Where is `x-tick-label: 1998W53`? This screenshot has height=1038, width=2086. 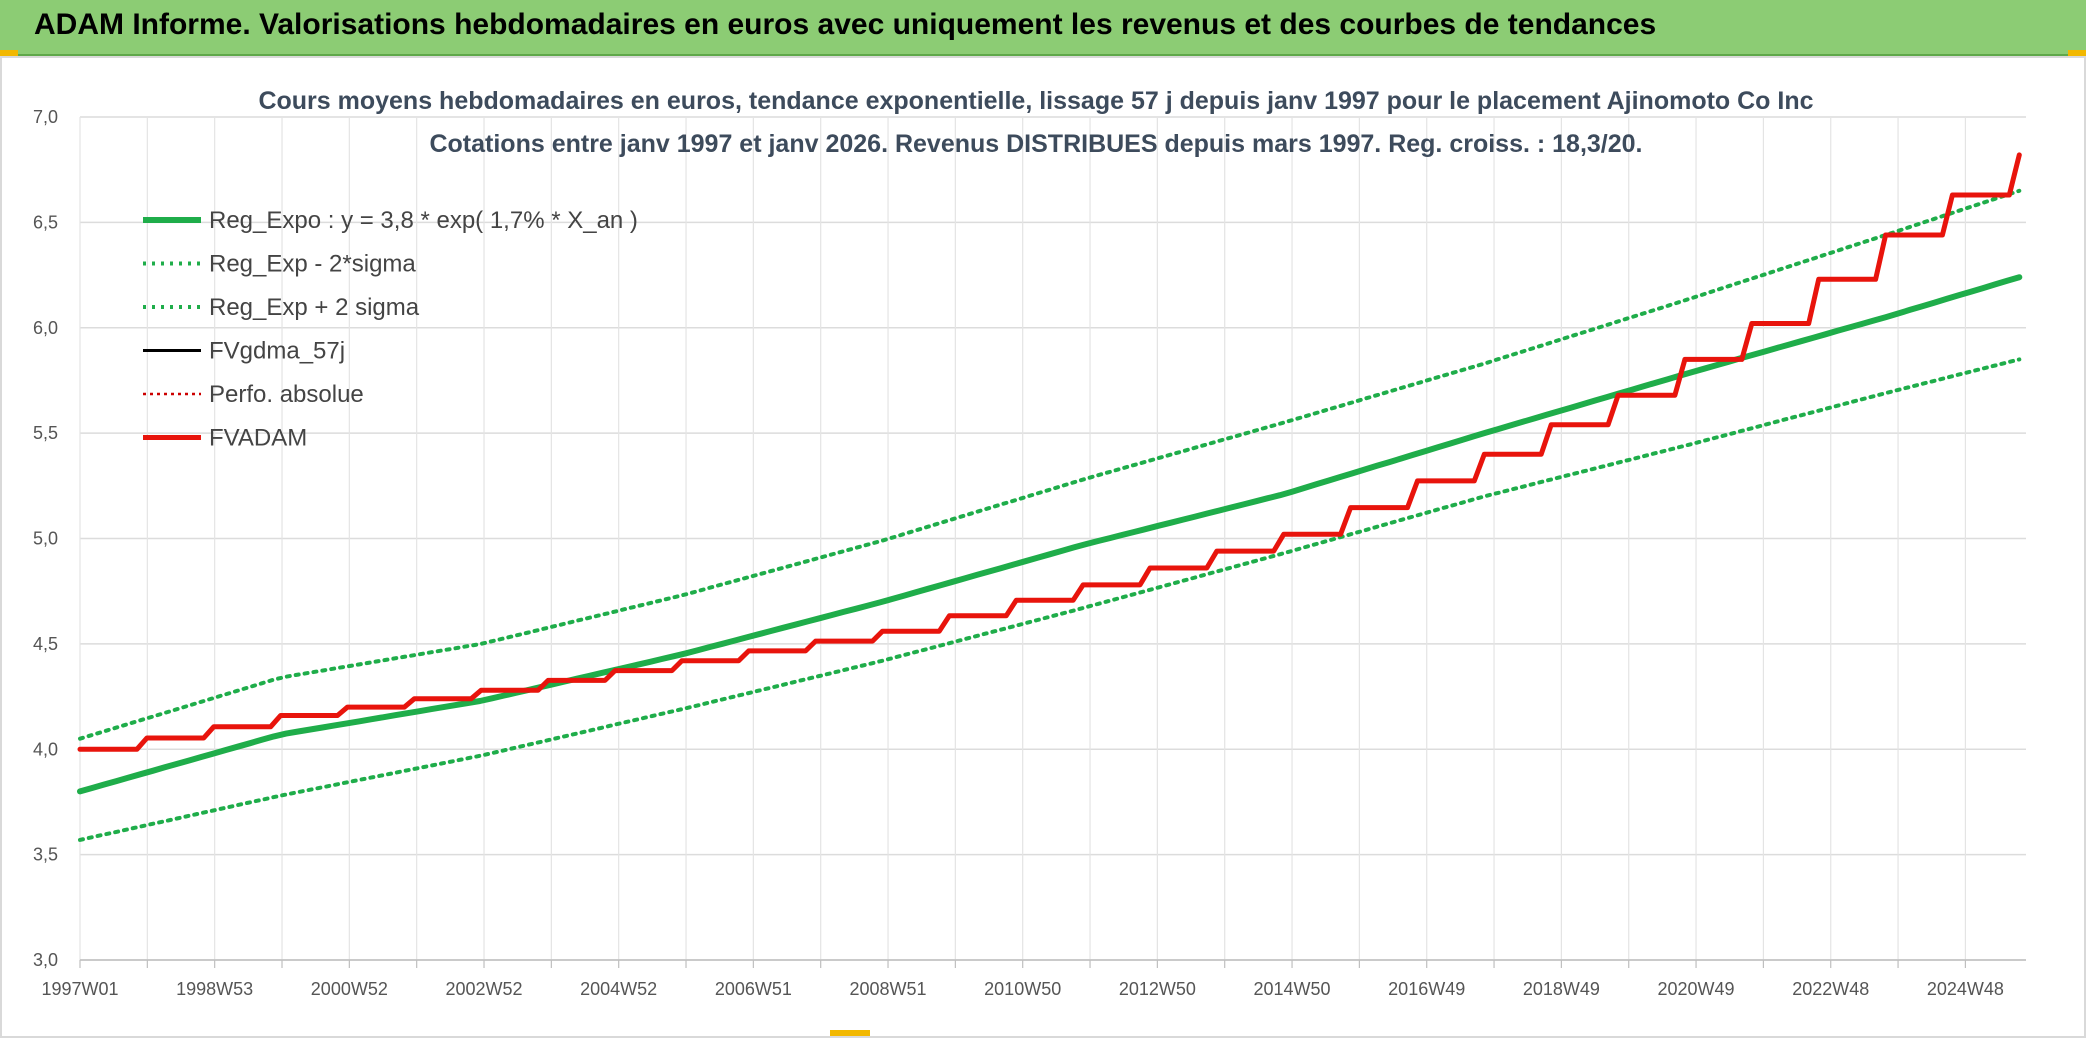
x-tick-label: 1998W53 is located at coordinates (214, 989).